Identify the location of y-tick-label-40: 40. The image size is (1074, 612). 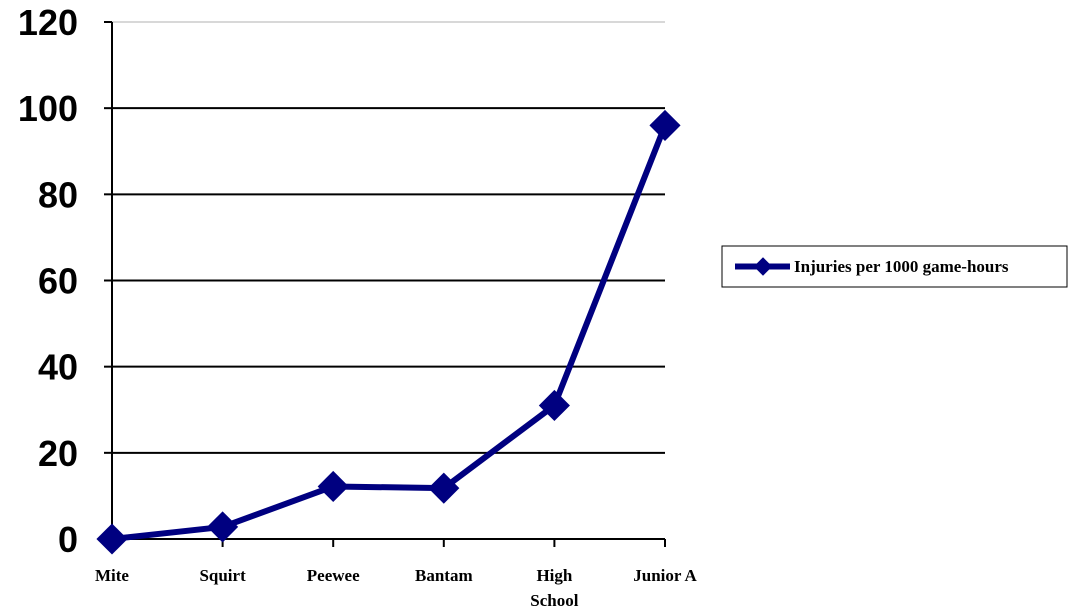
(58, 367).